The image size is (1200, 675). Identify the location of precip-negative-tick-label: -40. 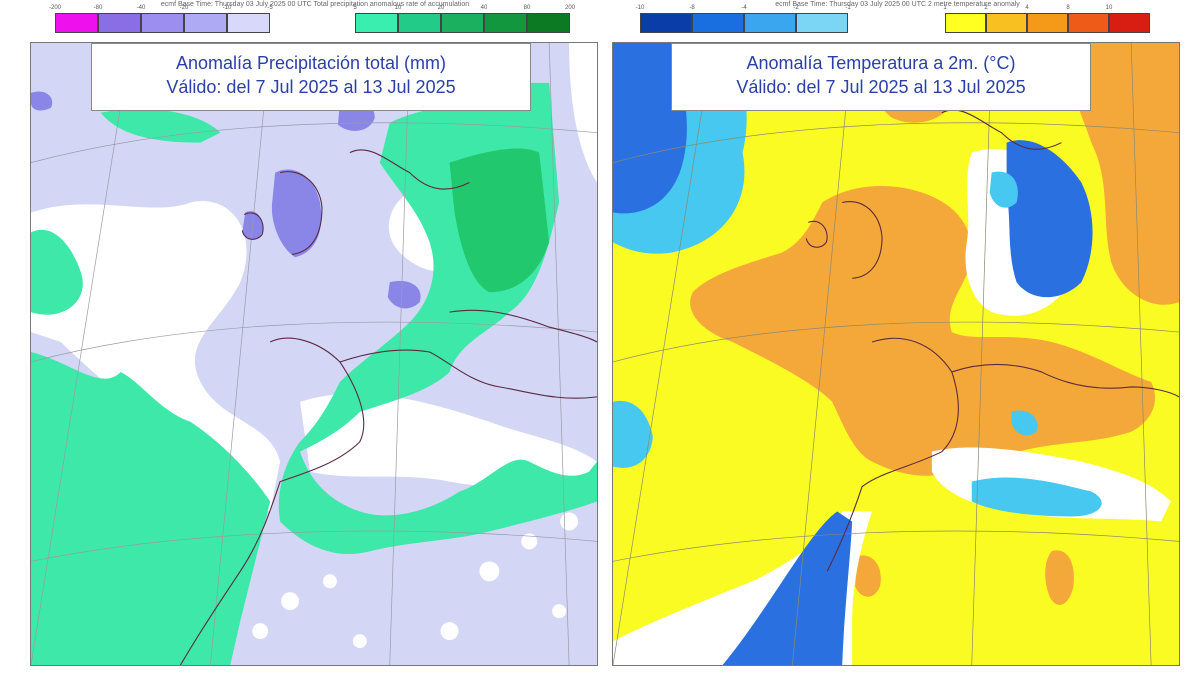
(141, 8).